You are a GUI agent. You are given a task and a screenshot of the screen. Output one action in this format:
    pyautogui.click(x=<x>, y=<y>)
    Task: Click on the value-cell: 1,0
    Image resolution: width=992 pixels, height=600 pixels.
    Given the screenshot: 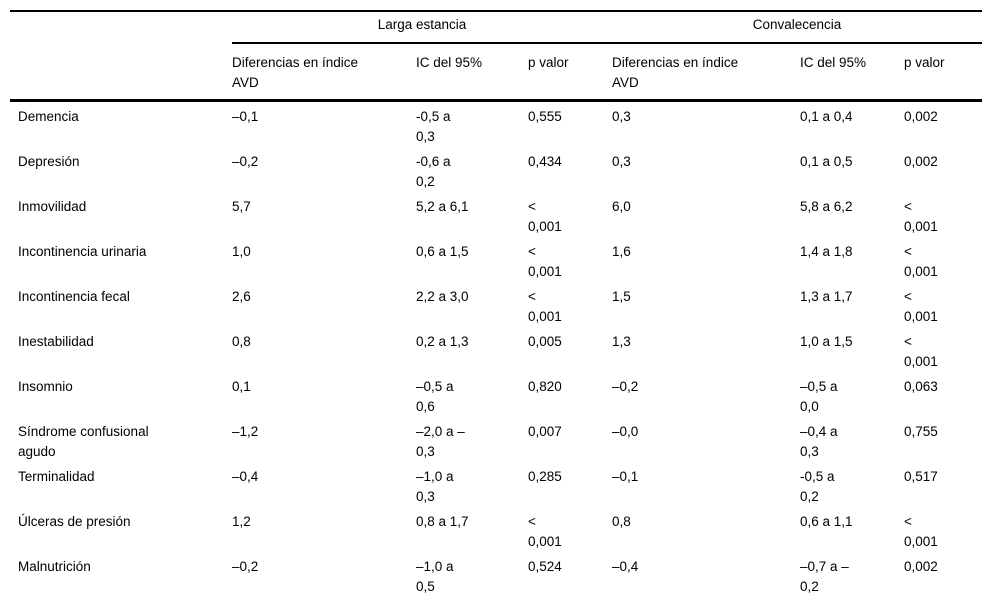 What is the action you would take?
    pyautogui.click(x=241, y=251)
    